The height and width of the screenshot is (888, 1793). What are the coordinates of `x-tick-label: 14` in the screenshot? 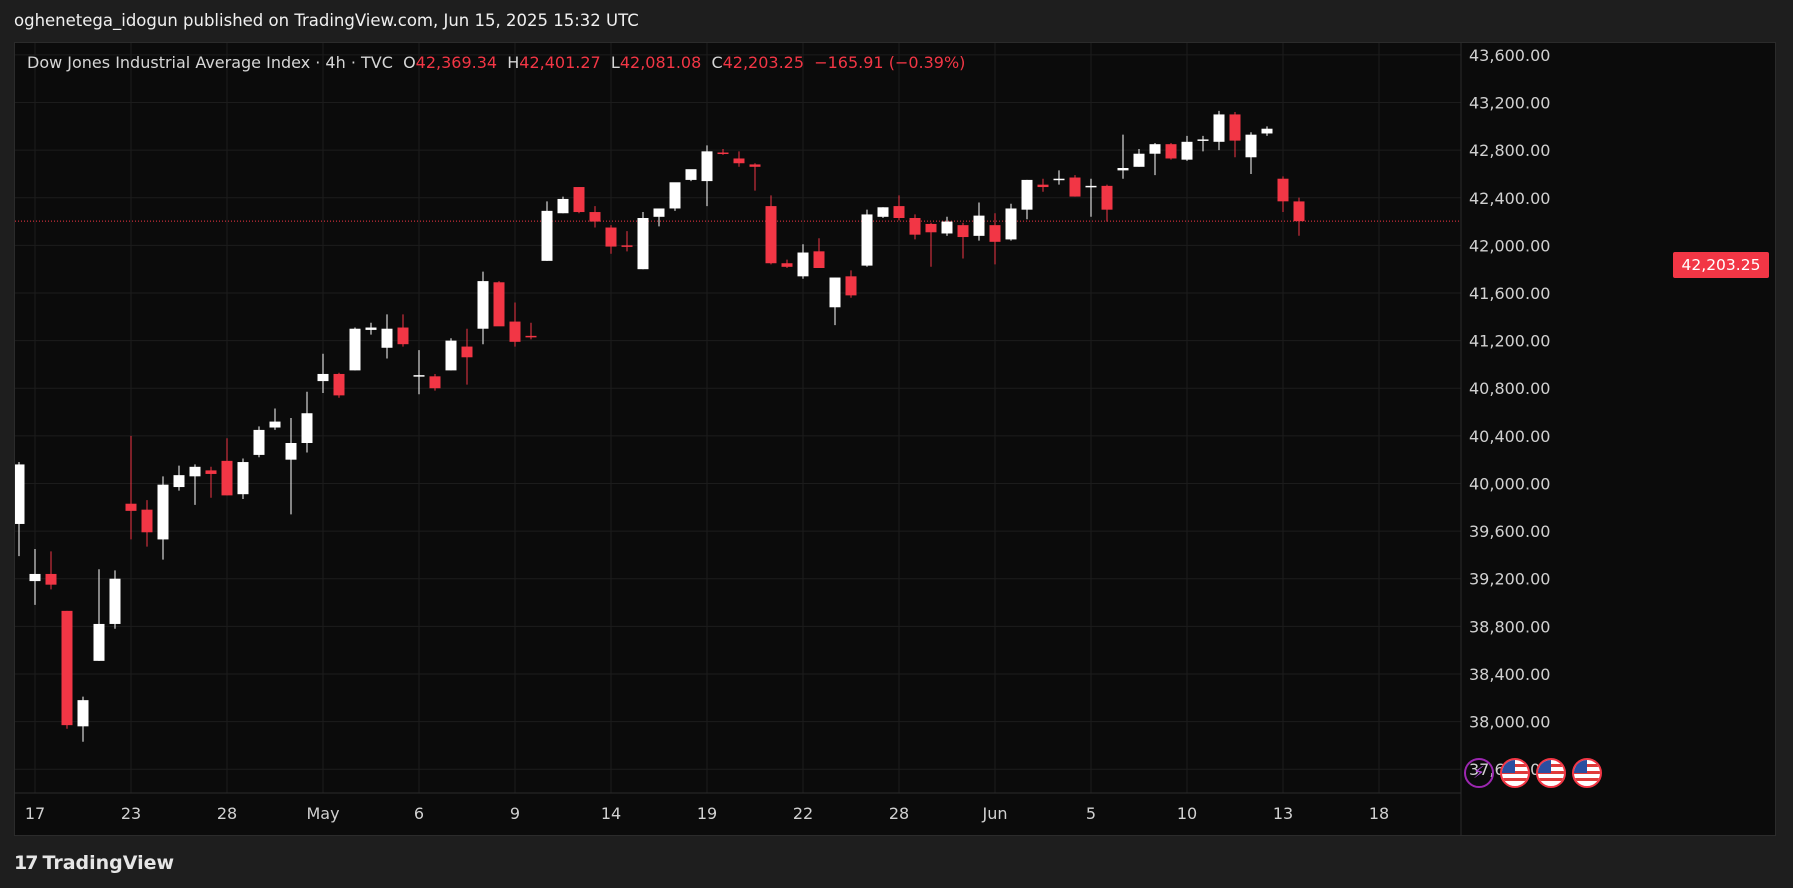 It's located at (611, 813).